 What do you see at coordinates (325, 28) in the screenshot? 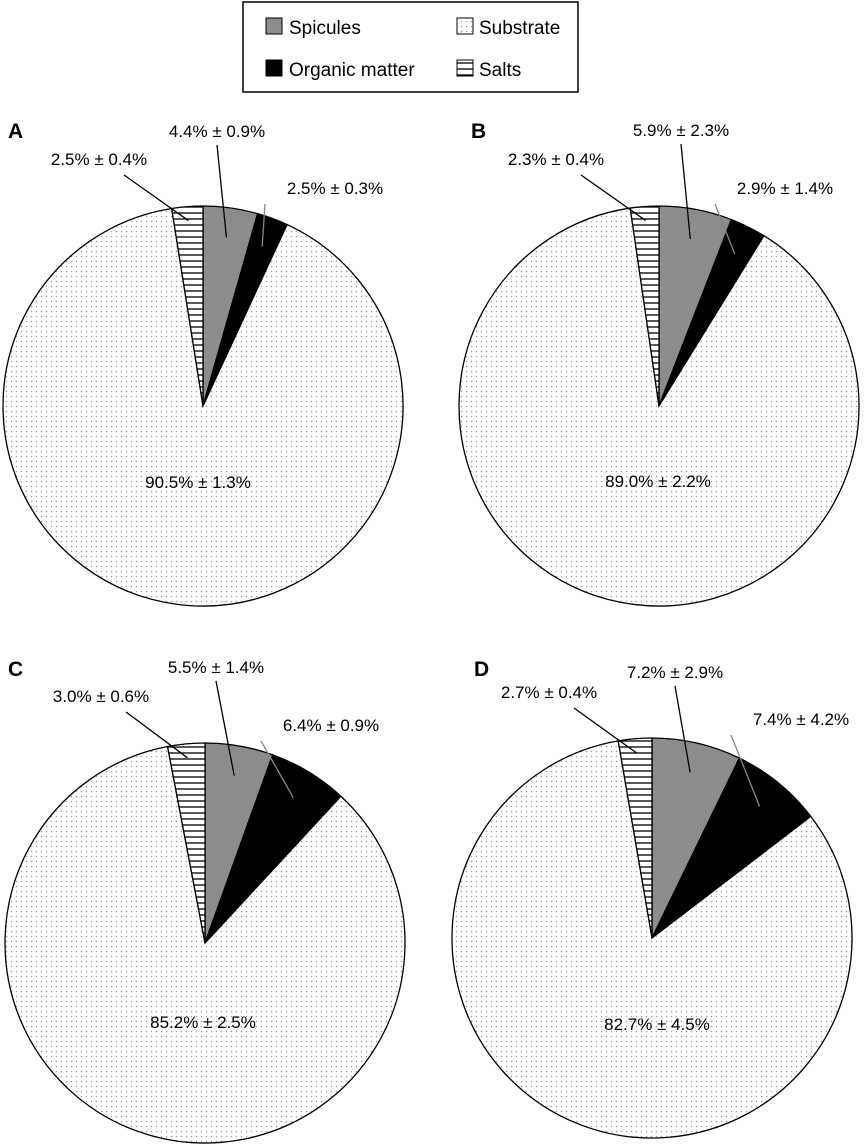
I see `legend-label-spicules: Spicules` at bounding box center [325, 28].